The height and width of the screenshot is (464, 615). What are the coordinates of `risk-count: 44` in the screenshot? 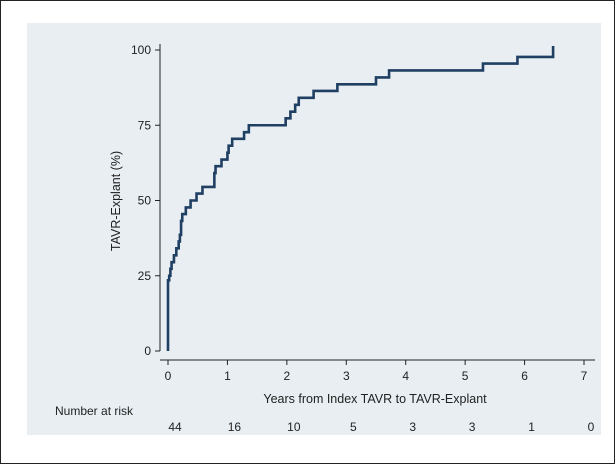 It's located at (175, 427).